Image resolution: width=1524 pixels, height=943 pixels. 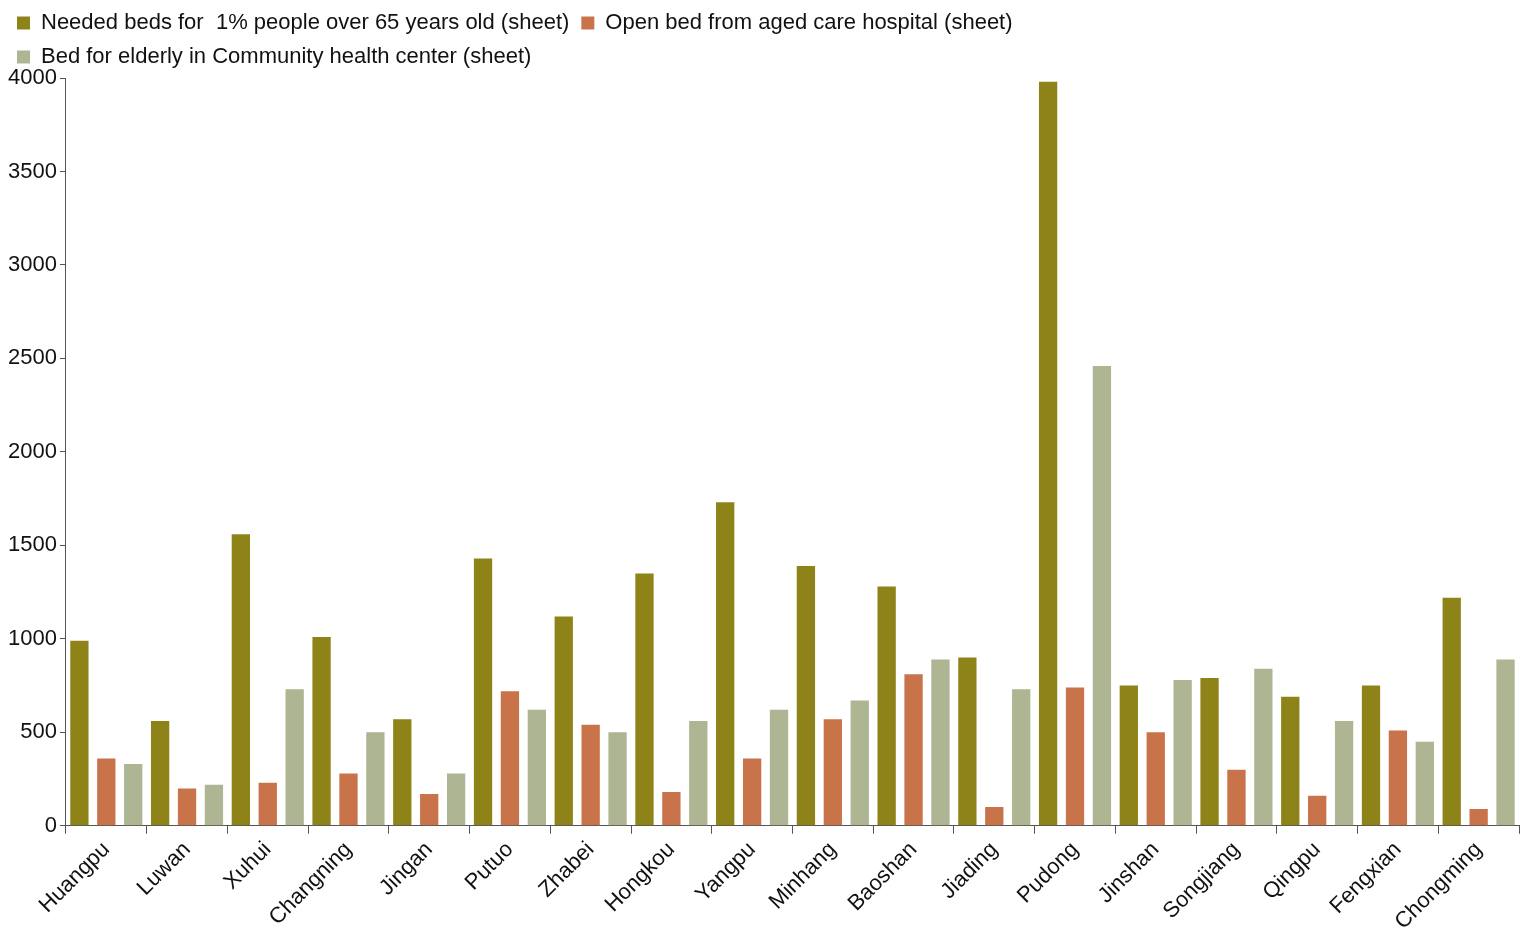 What do you see at coordinates (305, 22) in the screenshot?
I see `legend-label: Needed beds for 1% people over 65 years old (sheet)` at bounding box center [305, 22].